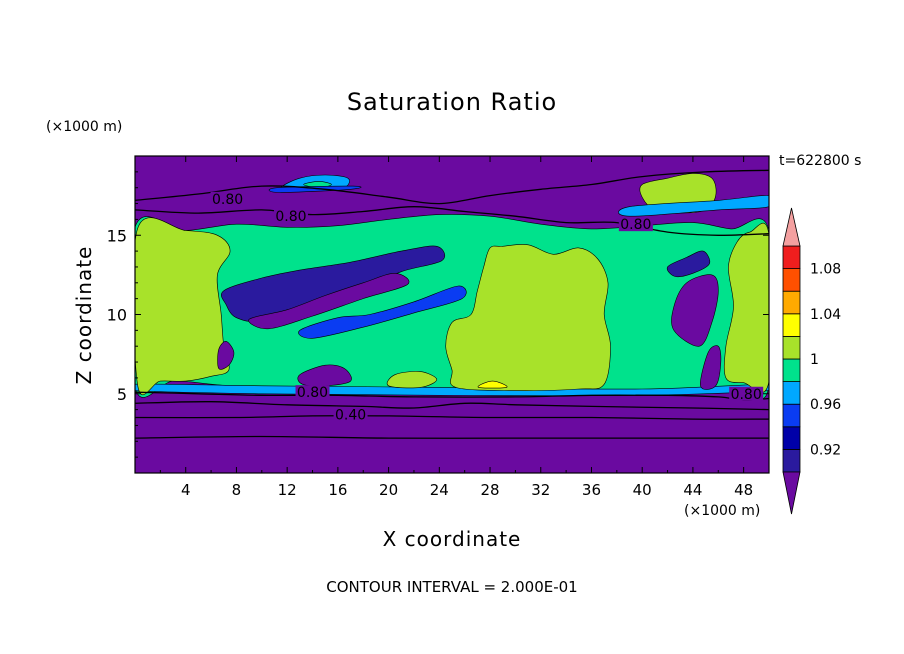 The image size is (904, 654). I want to click on x-tick-label-12: 12, so click(287, 490).